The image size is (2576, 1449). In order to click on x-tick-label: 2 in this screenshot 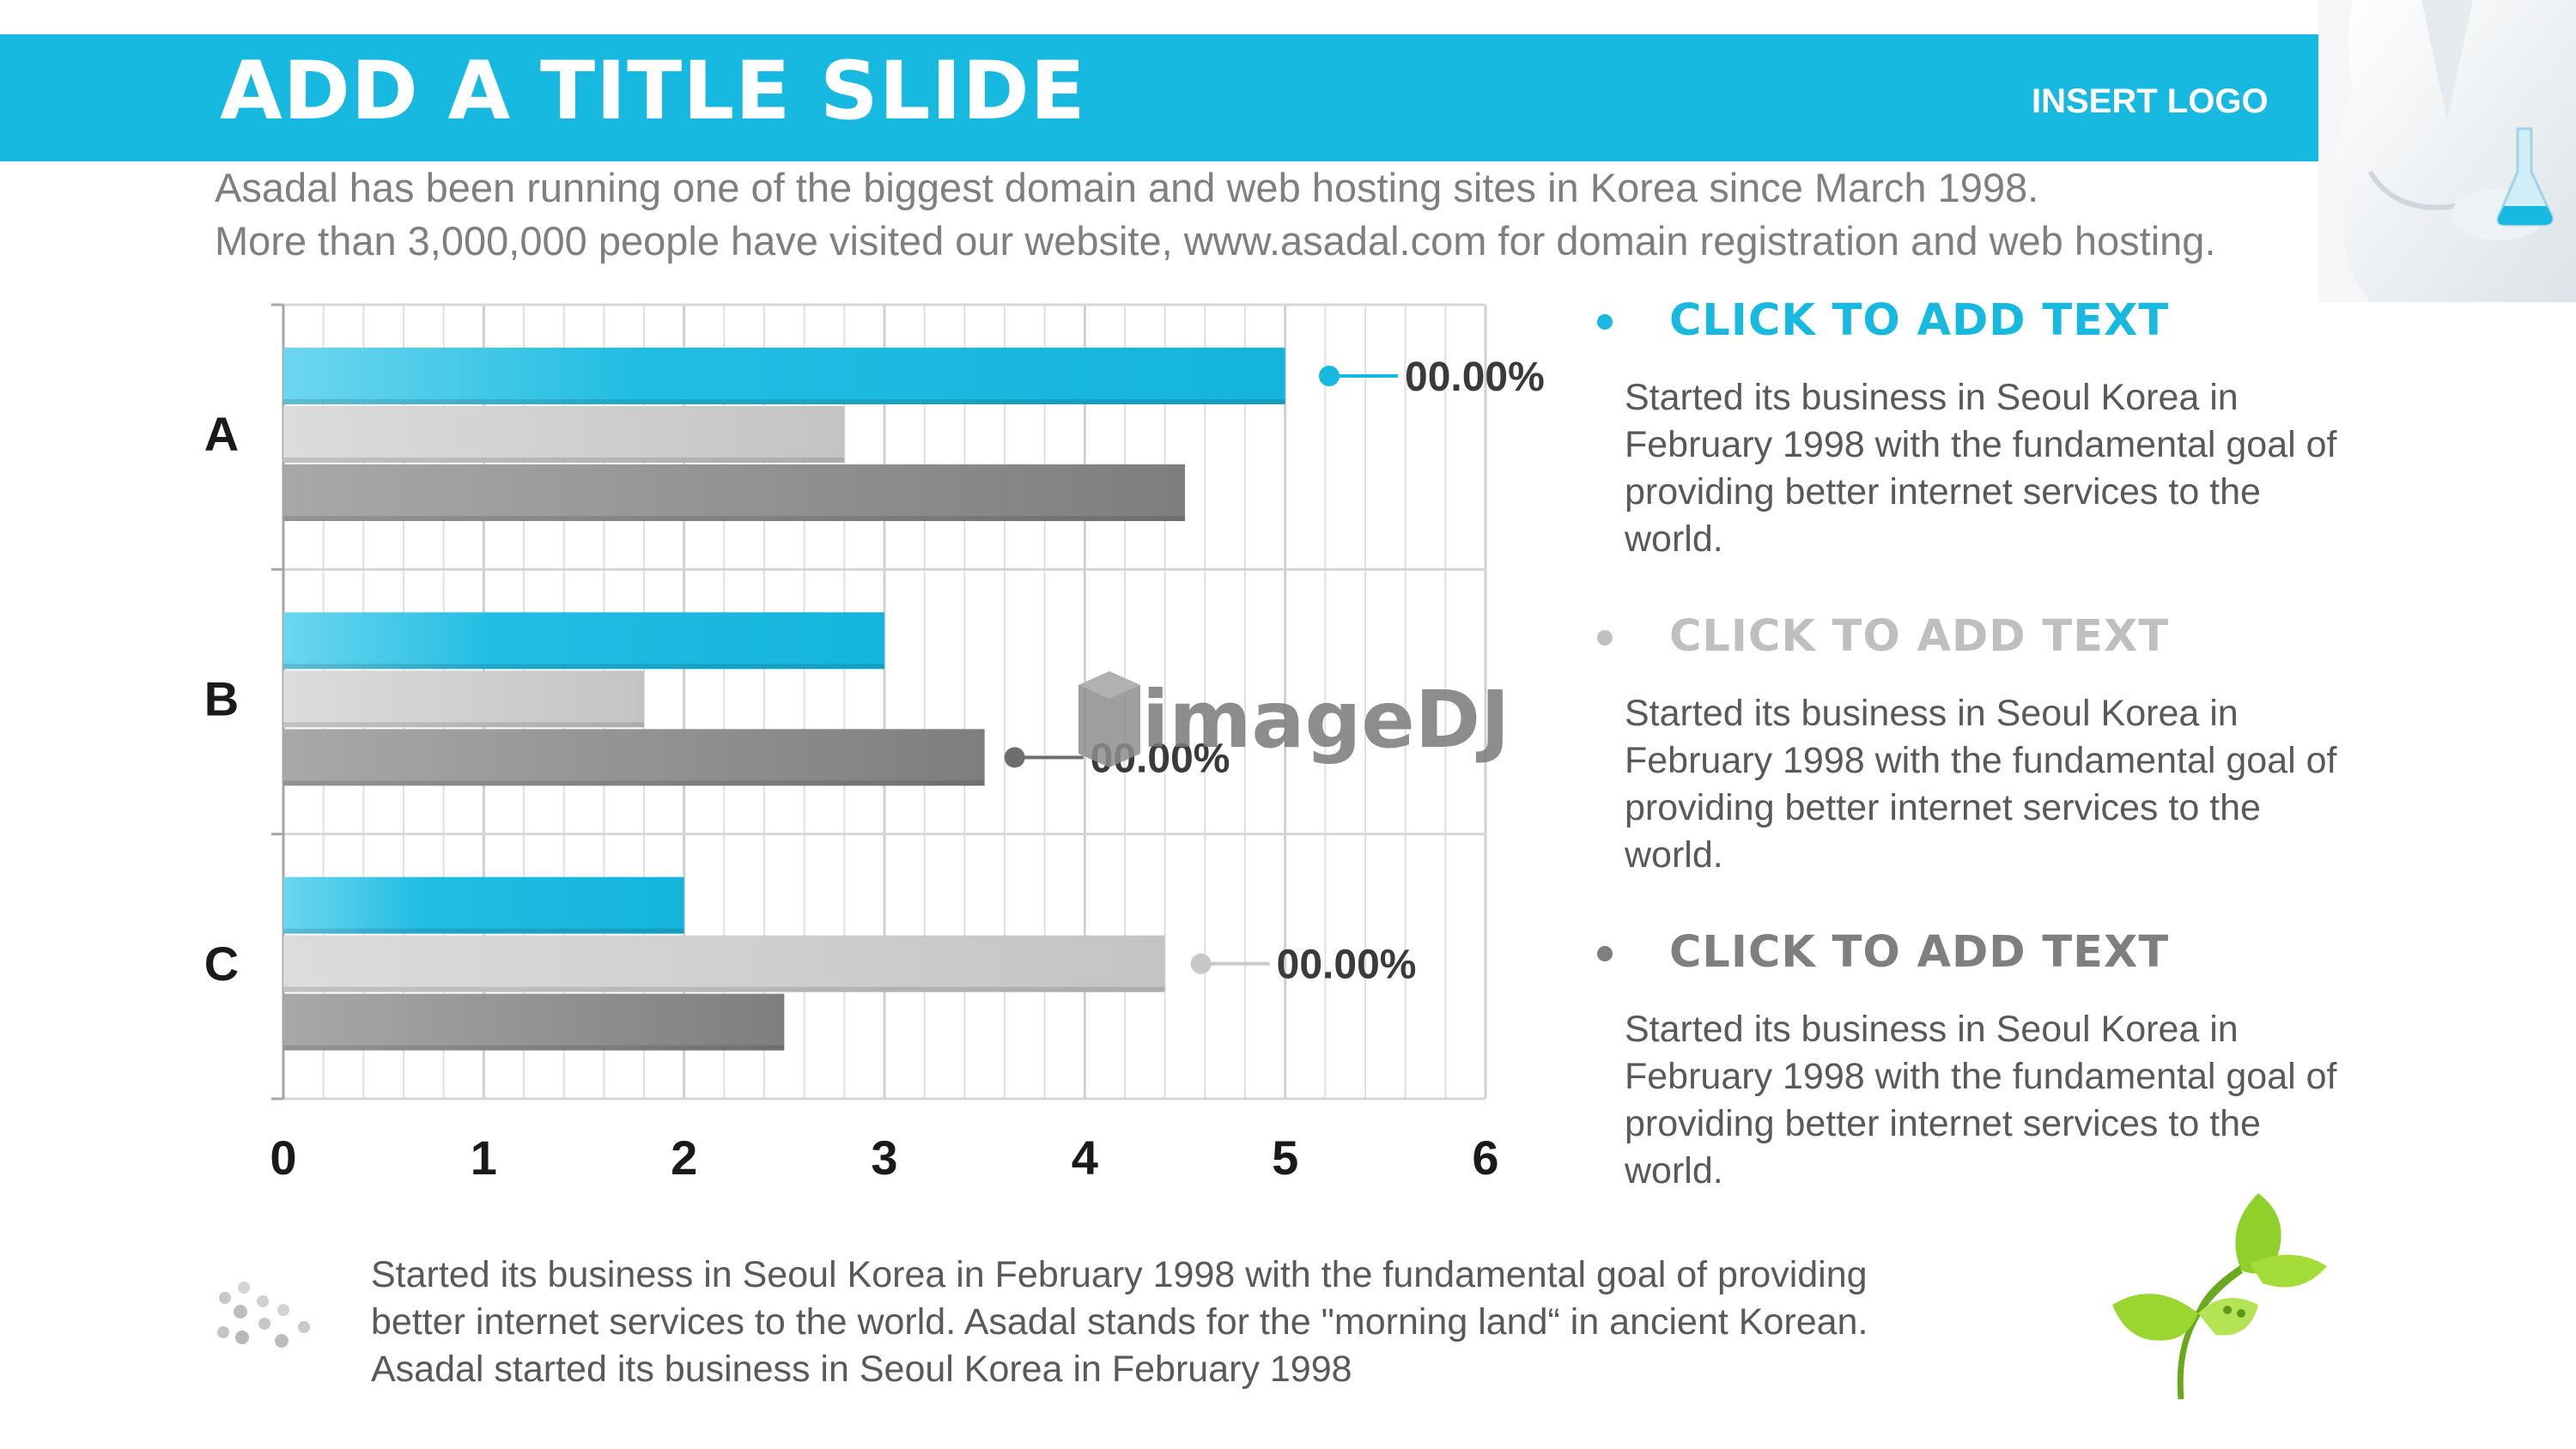, I will do `click(684, 1158)`.